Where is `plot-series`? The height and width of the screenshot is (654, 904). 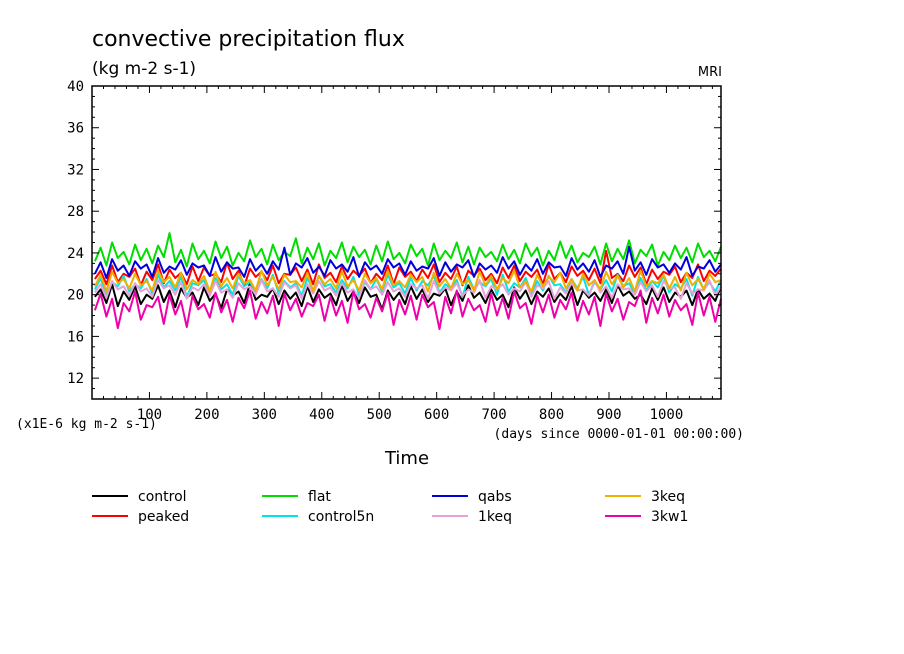
plot-series is located at coordinates (407, 281).